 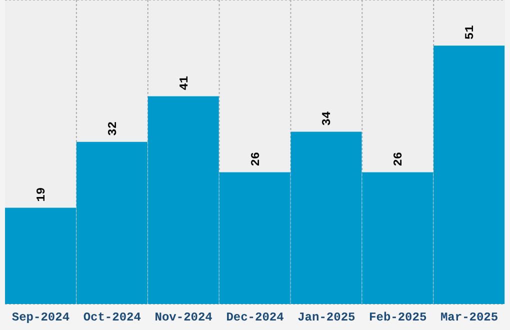 What do you see at coordinates (184, 83) in the screenshot?
I see `data-label: 41` at bounding box center [184, 83].